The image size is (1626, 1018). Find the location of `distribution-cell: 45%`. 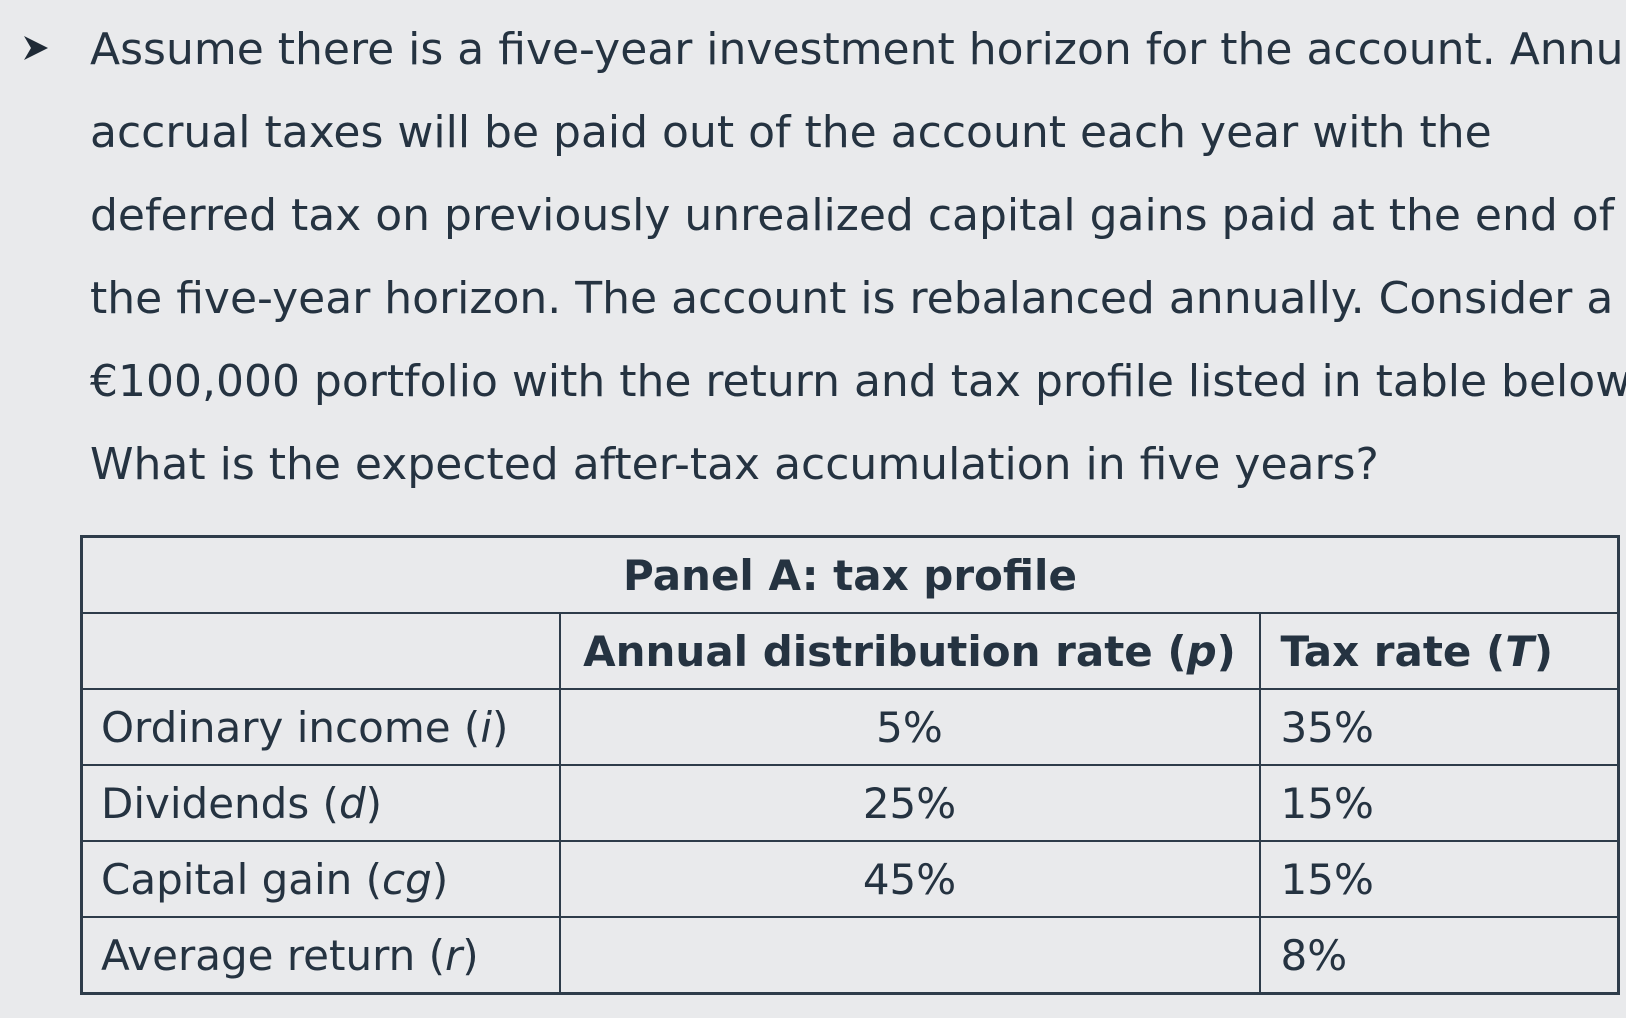

distribution-cell: 45% is located at coordinates (909, 879).